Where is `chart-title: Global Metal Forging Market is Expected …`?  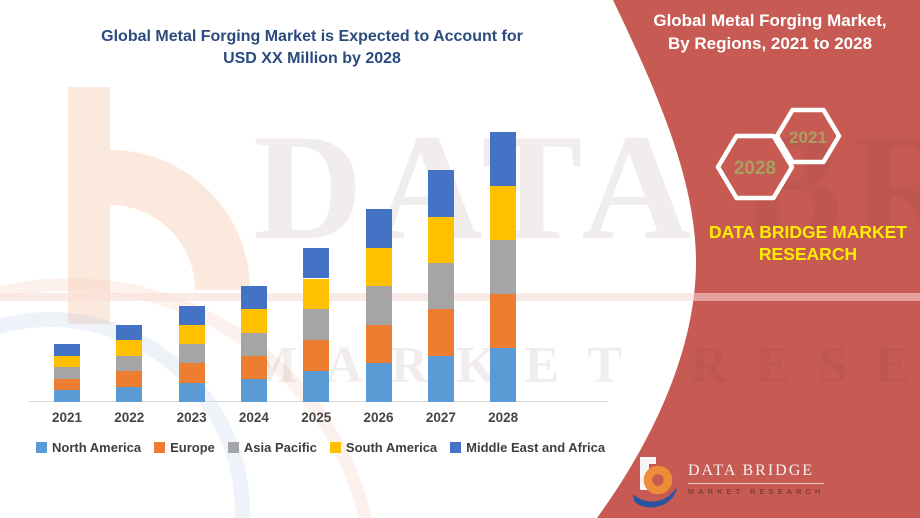 chart-title: Global Metal Forging Market is Expected … is located at coordinates (312, 48).